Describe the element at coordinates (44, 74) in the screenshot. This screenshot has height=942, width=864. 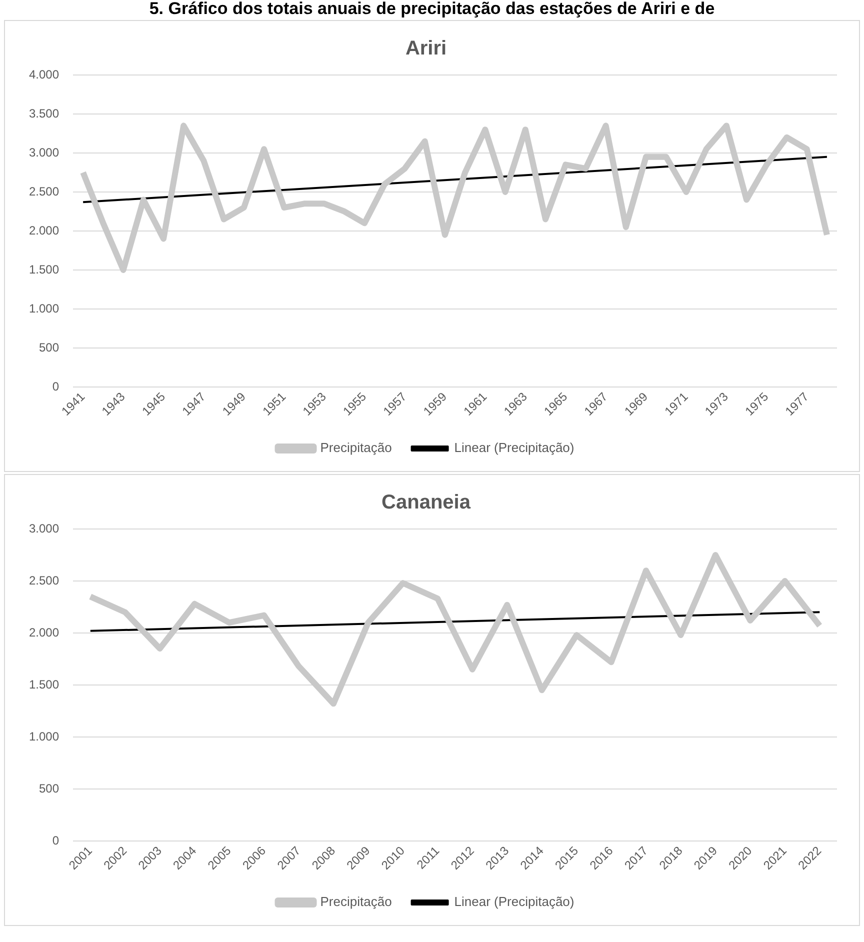
I see `y-tick-label: 4.000` at that location.